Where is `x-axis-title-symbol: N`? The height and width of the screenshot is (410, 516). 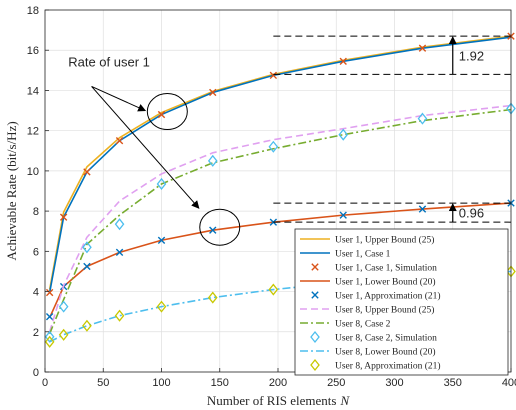
x-axis-title-symbol: N is located at coordinates (344, 400).